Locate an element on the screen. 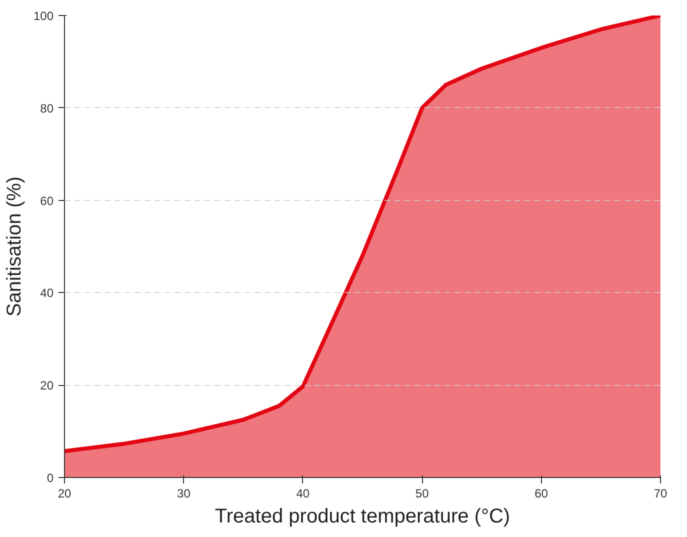 Image resolution: width=687 pixels, height=537 pixels. x-tick-label: 40 is located at coordinates (303, 493).